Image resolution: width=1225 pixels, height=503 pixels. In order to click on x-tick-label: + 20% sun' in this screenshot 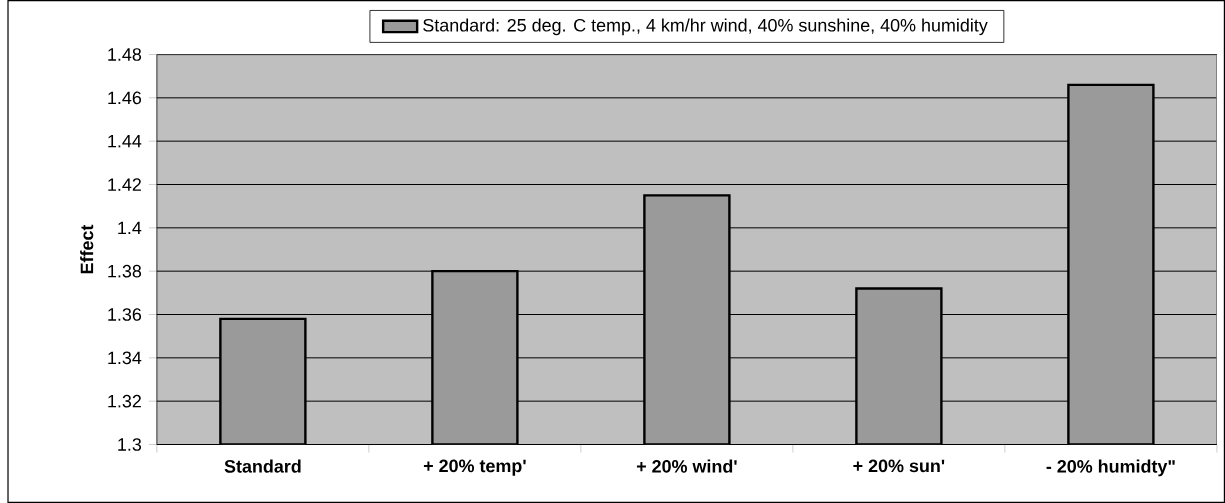, I will do `click(899, 466)`.